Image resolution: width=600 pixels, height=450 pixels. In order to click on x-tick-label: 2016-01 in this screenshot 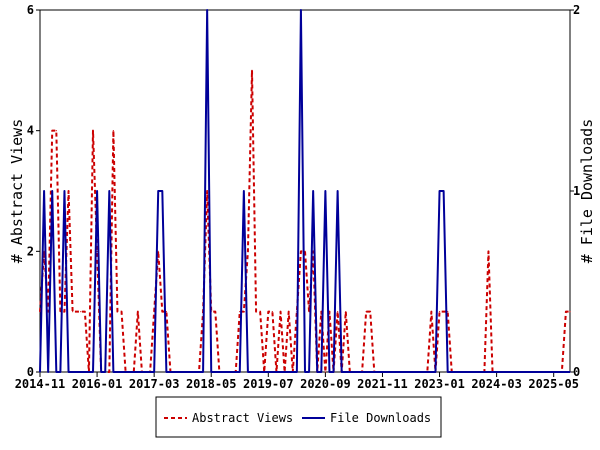, I will do `click(97, 384)`.